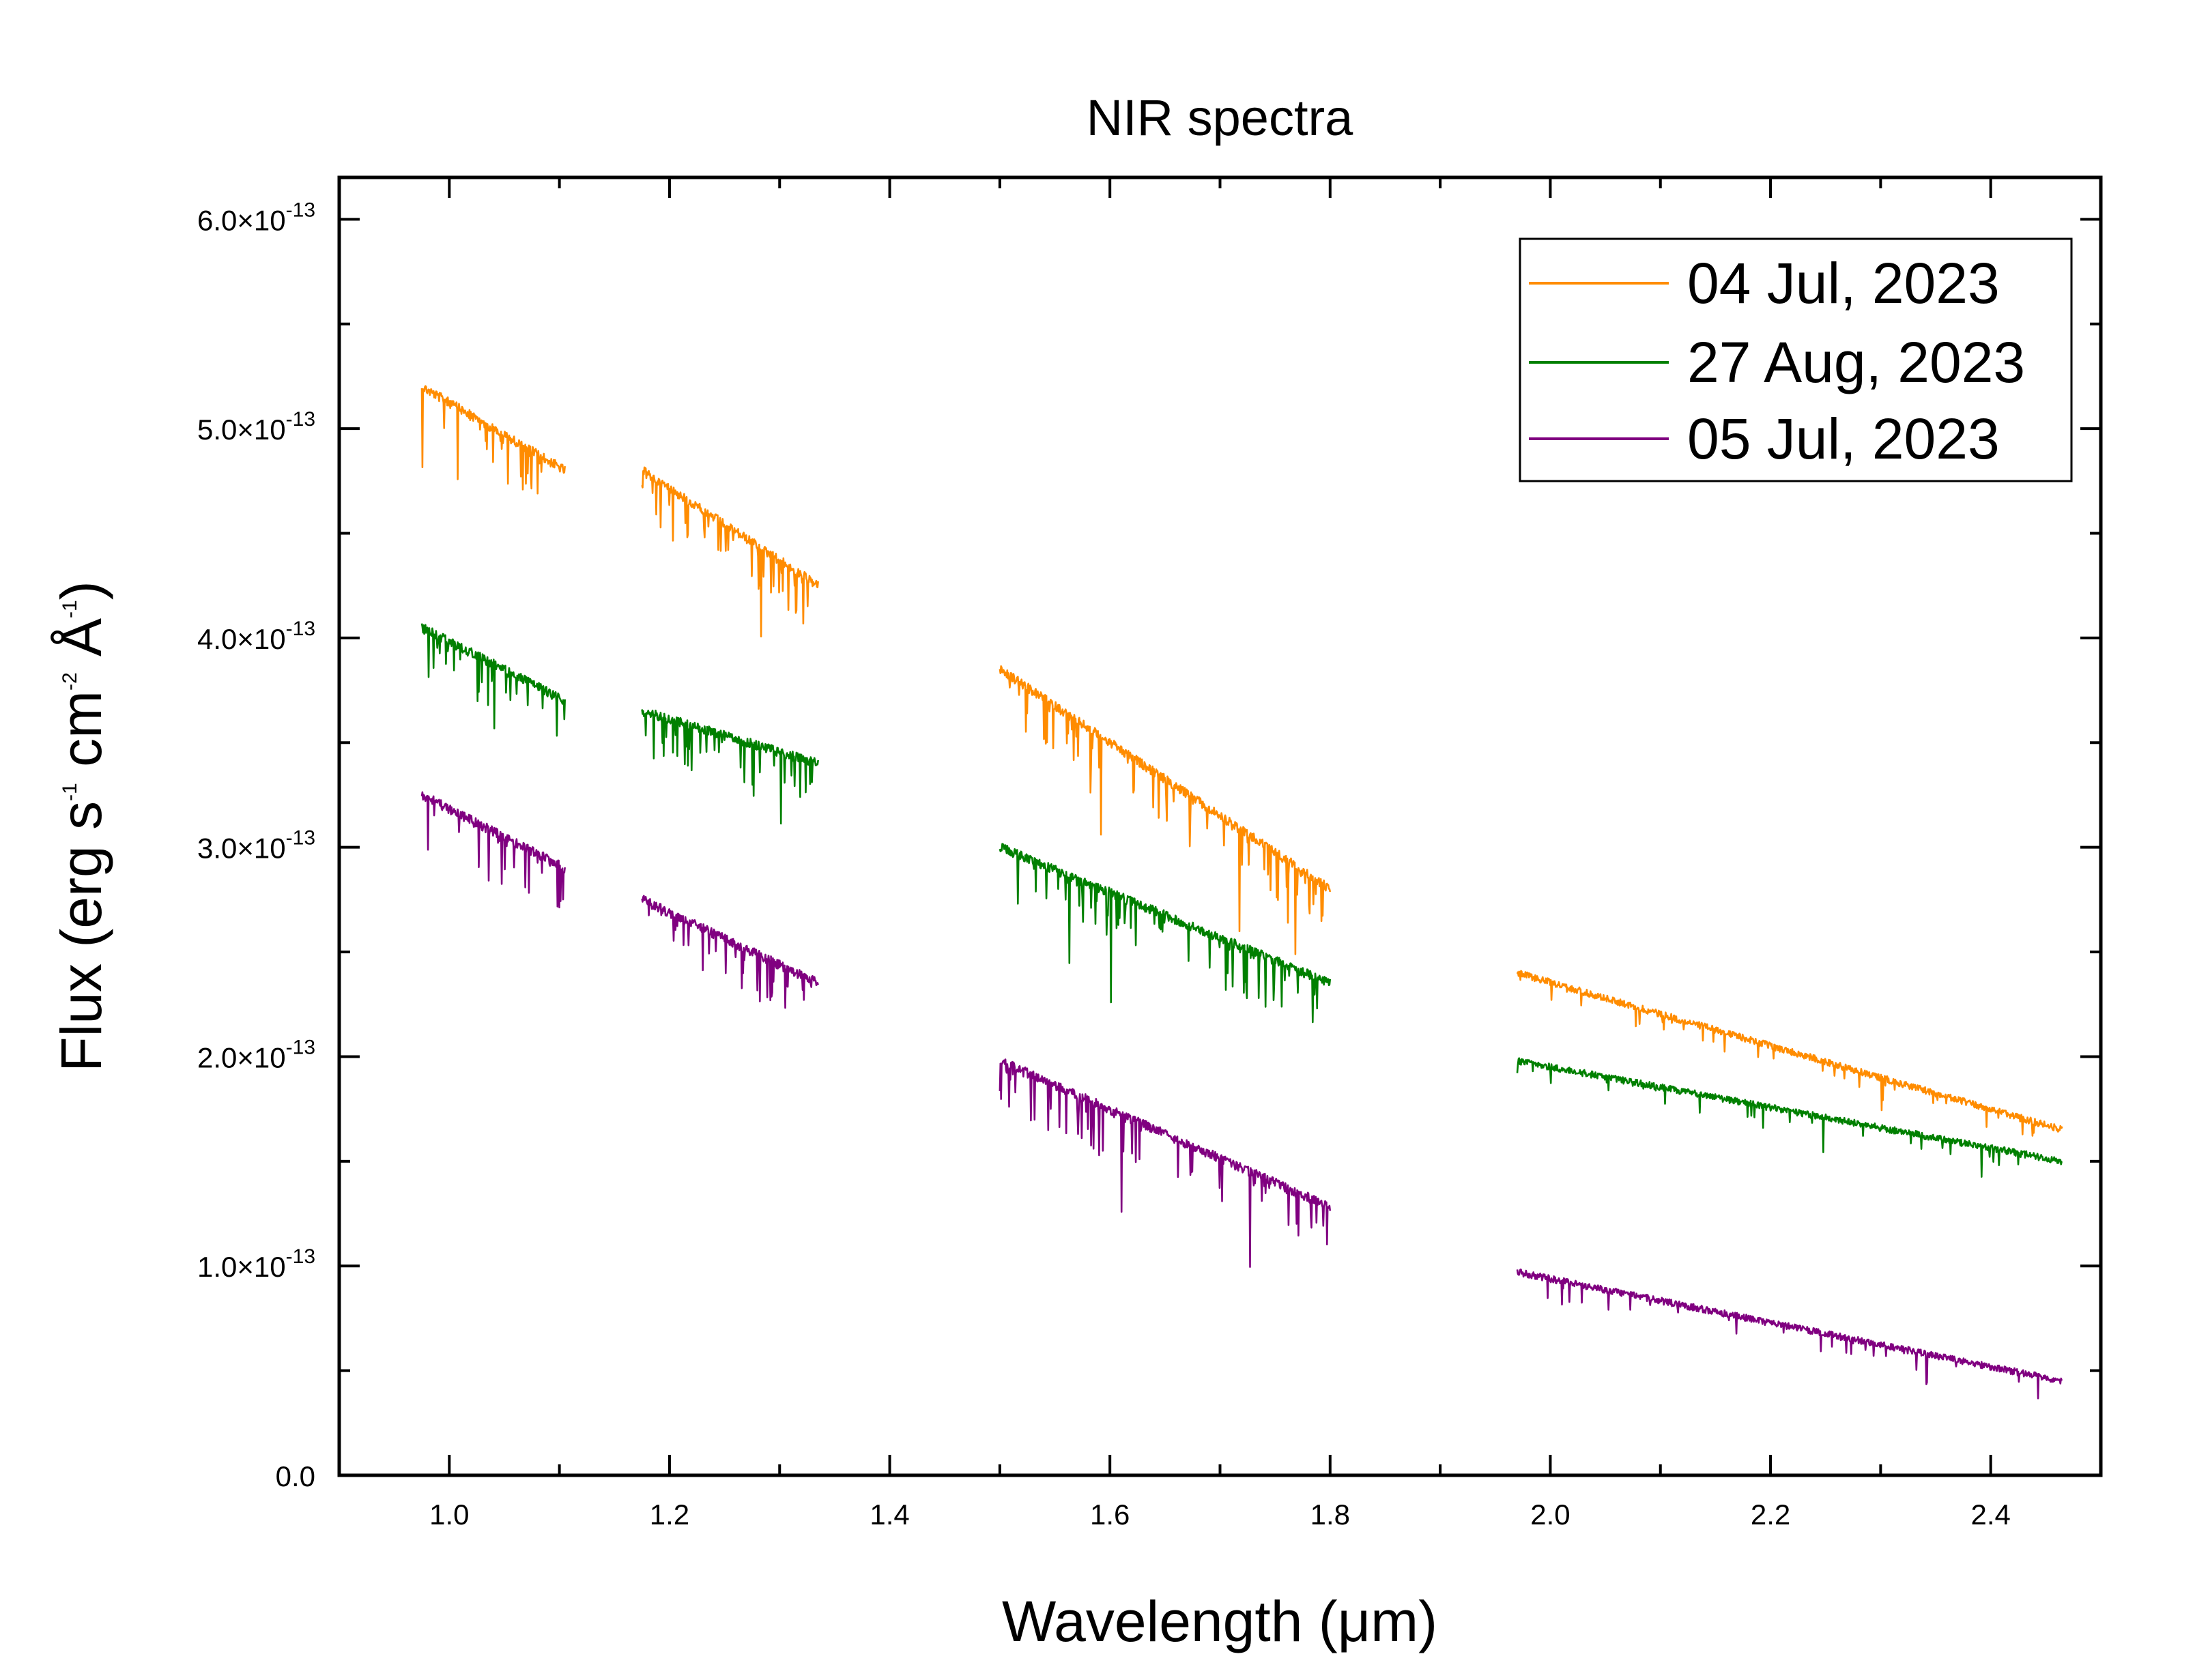  Describe the element at coordinates (256, 1054) in the screenshot. I see `y-tick-label: 2.0×10⁻¹³` at that location.